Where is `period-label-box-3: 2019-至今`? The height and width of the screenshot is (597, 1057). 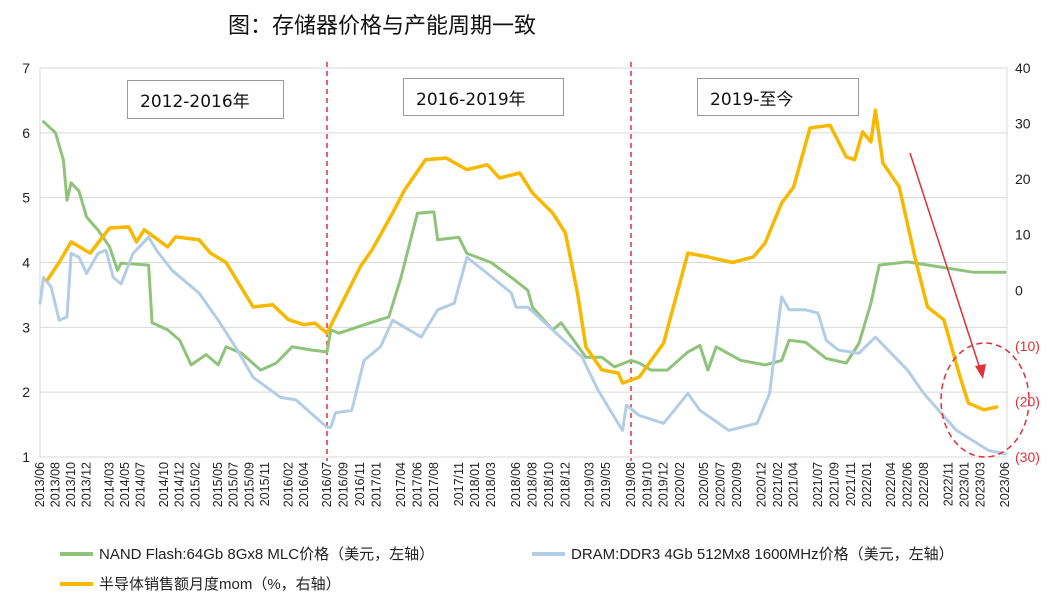 period-label-box-3: 2019-至今 is located at coordinates (778, 97).